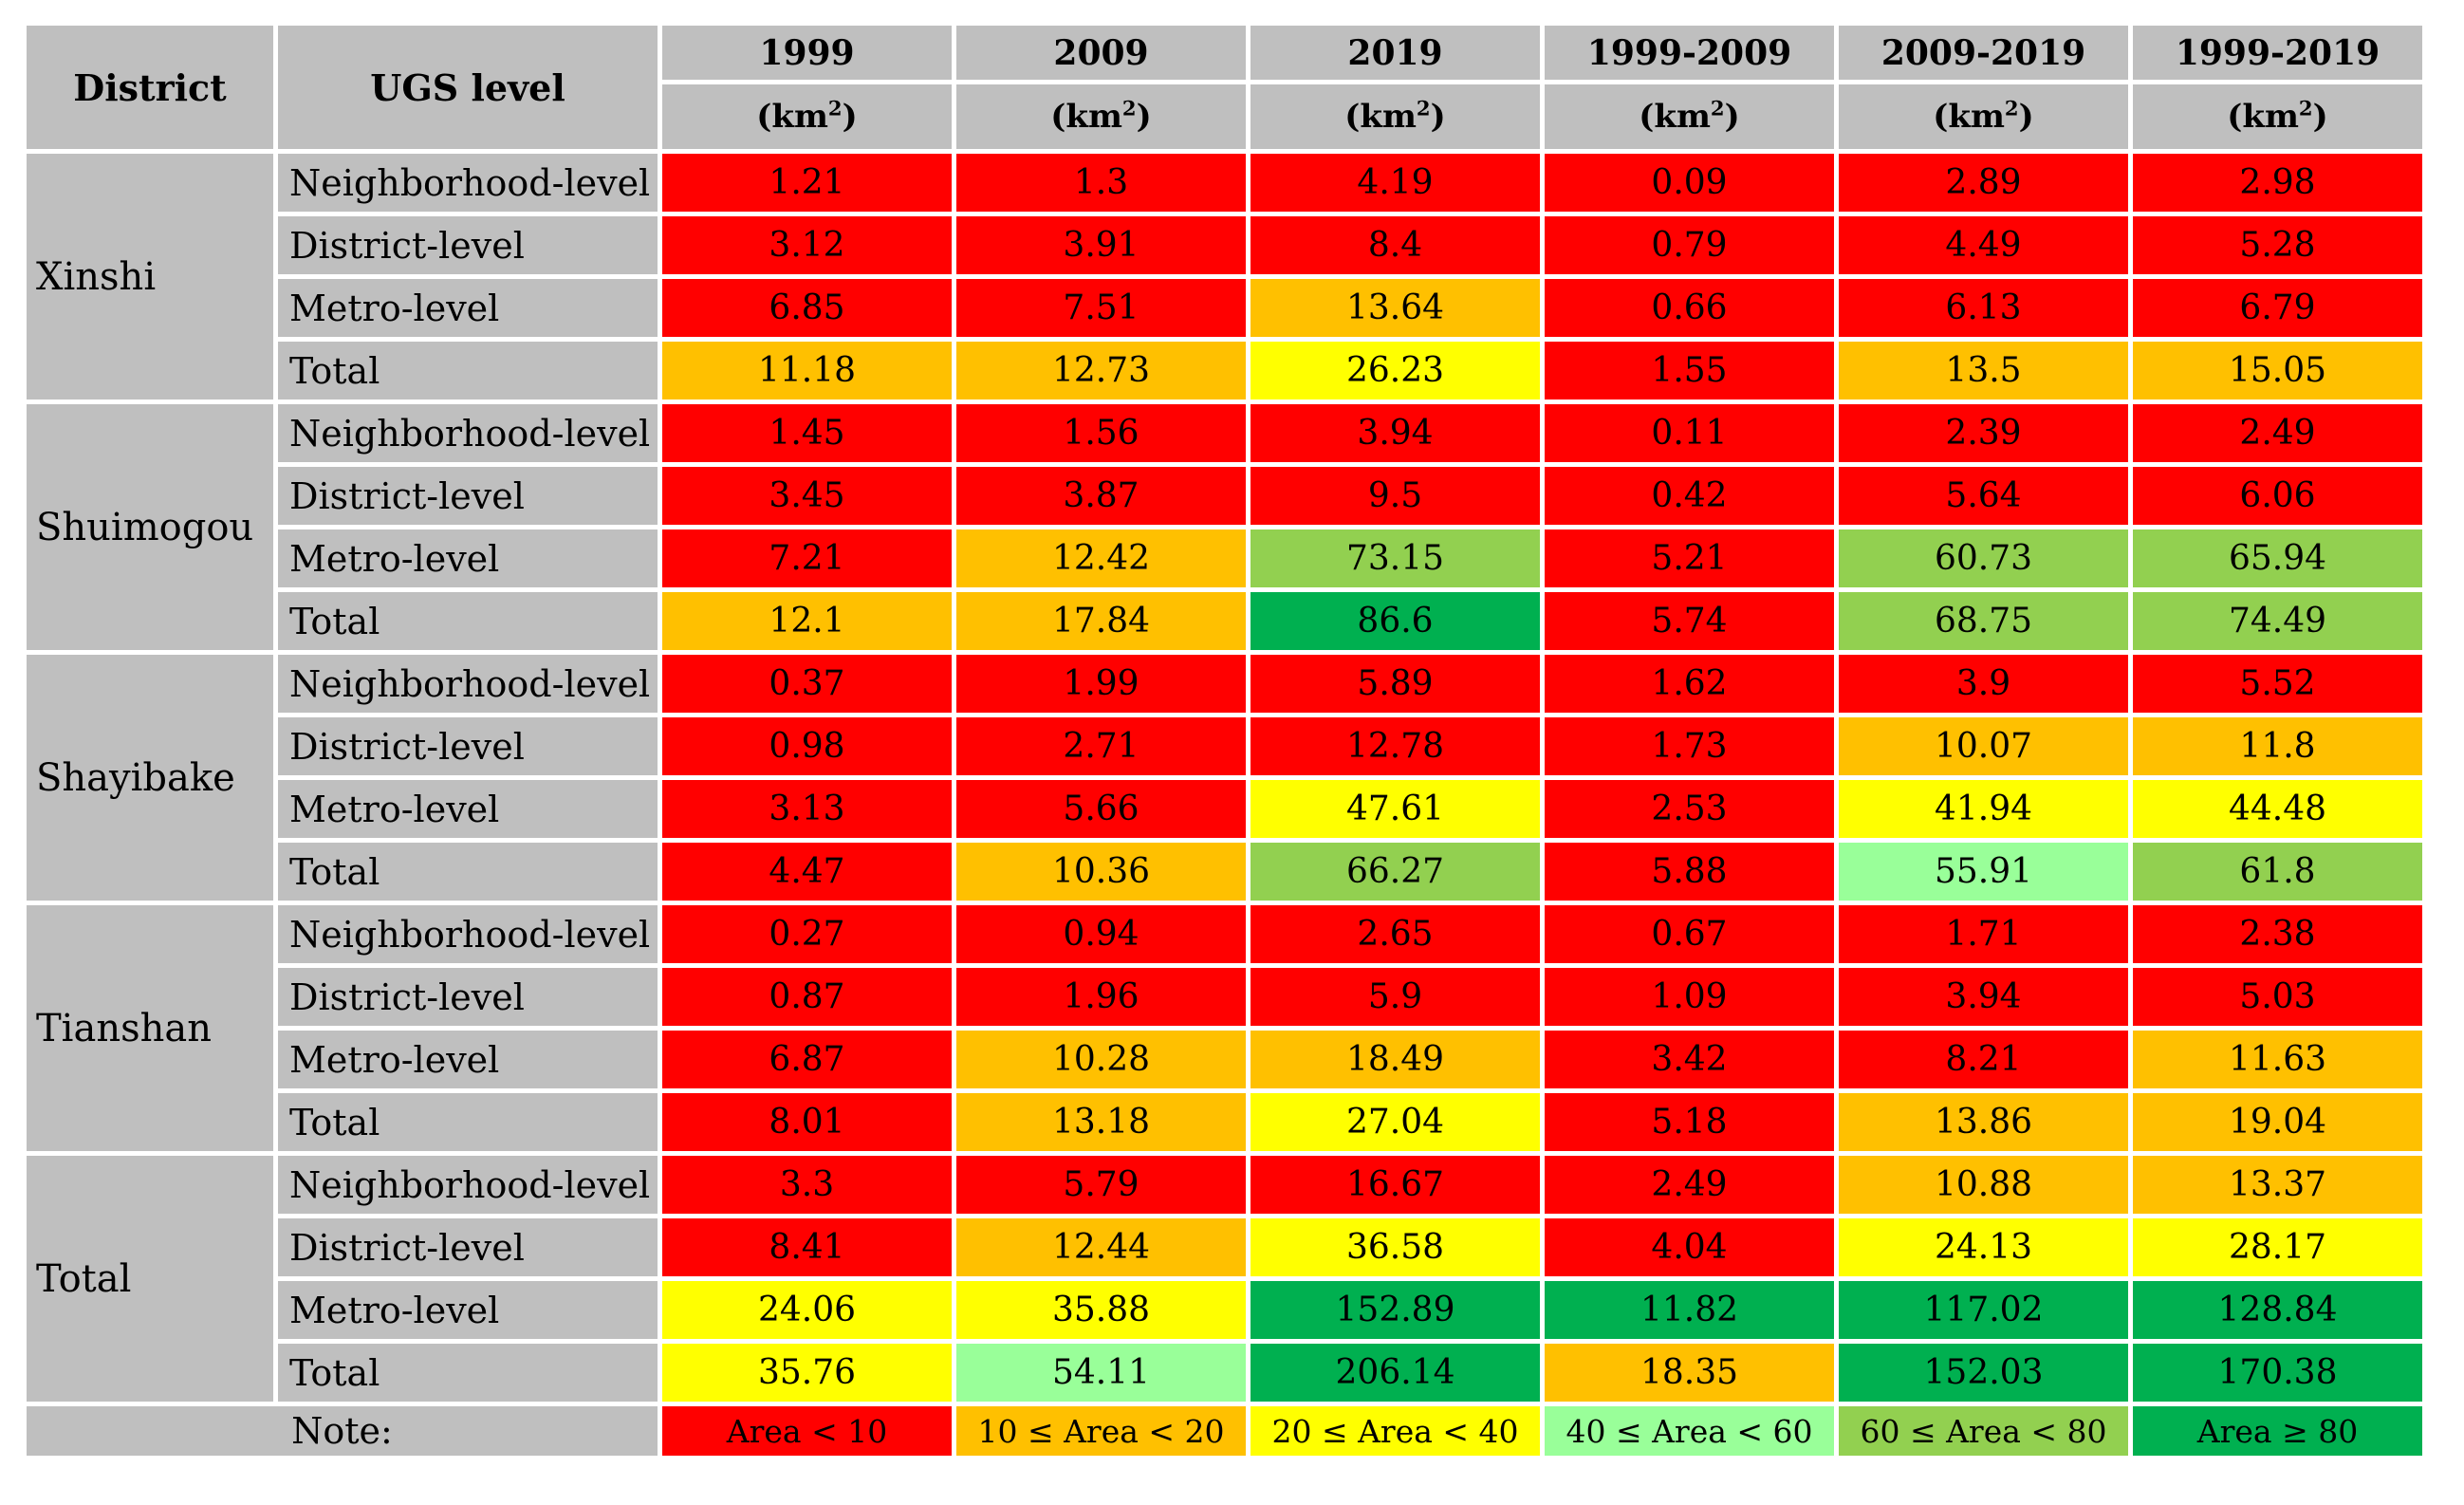 Image resolution: width=2464 pixels, height=1505 pixels. Describe the element at coordinates (807, 1247) in the screenshot. I see `value-cell: 8.41` at that location.